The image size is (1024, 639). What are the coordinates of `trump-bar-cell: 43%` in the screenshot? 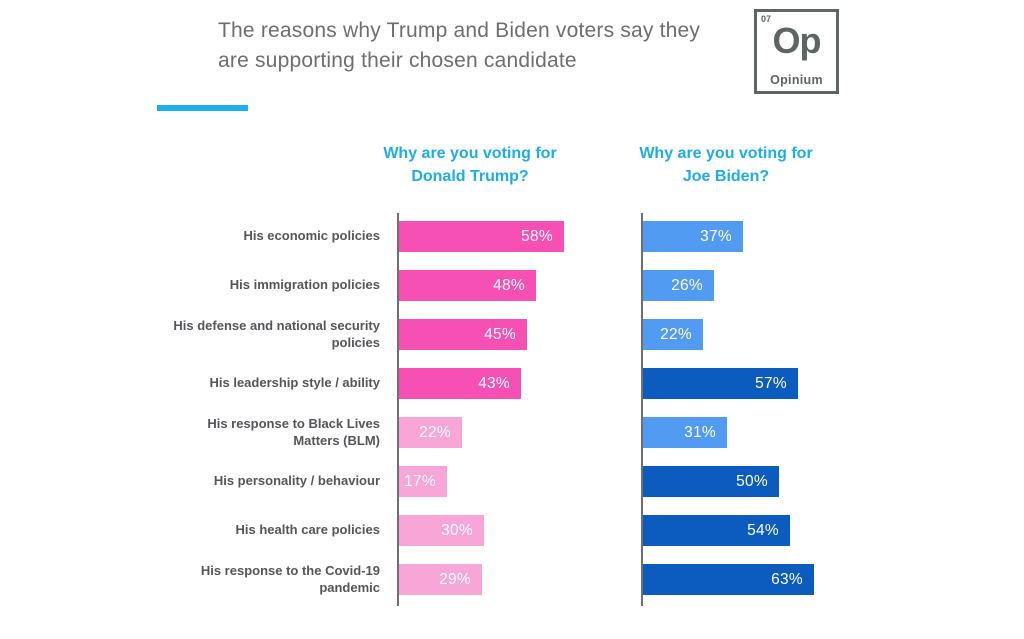 It's located at (519, 383).